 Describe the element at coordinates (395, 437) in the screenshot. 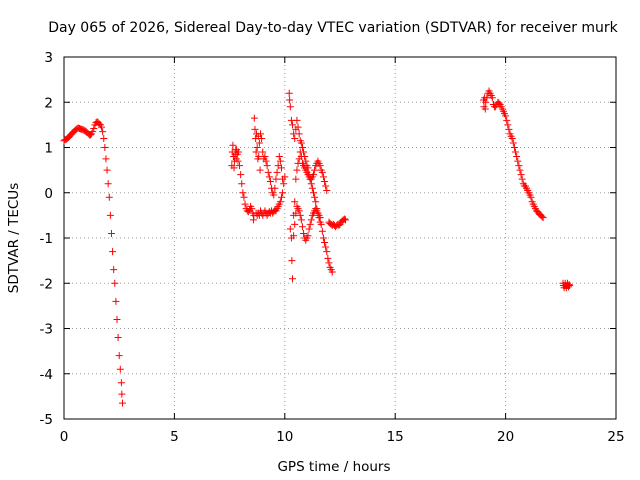

I see `x-tick-label: 15` at that location.